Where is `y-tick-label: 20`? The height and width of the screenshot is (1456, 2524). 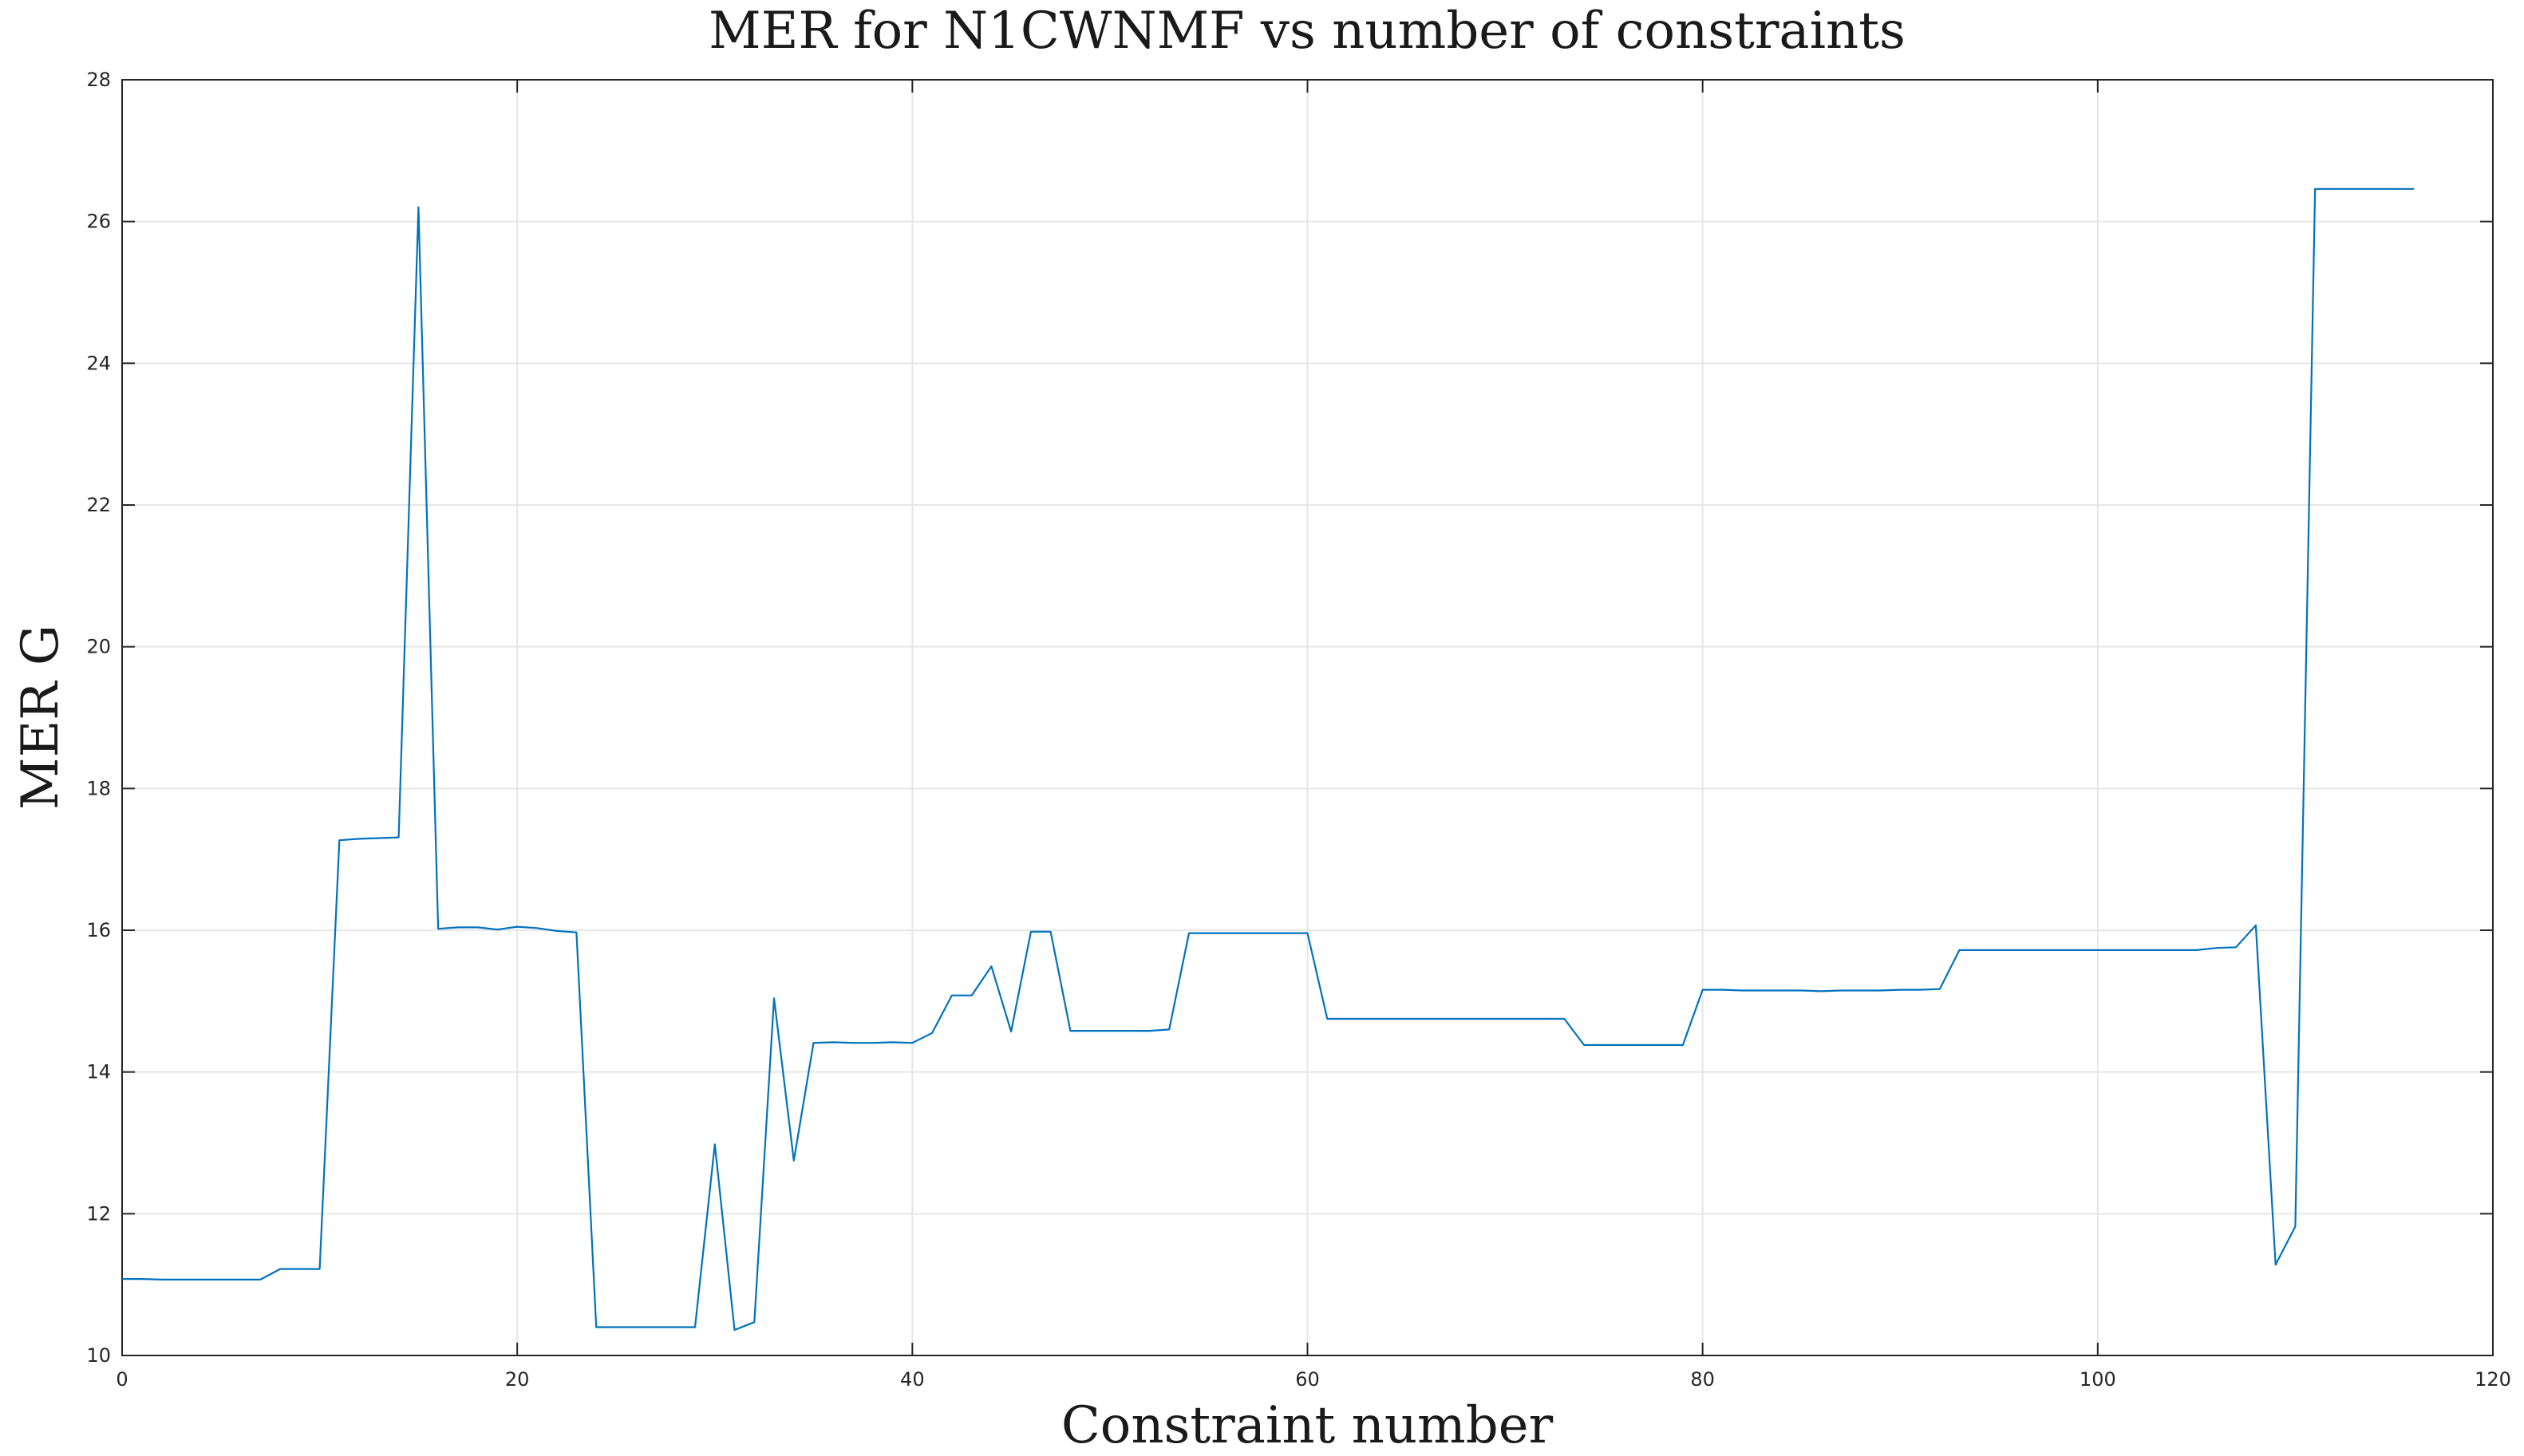
y-tick-label: 20 is located at coordinates (98, 647).